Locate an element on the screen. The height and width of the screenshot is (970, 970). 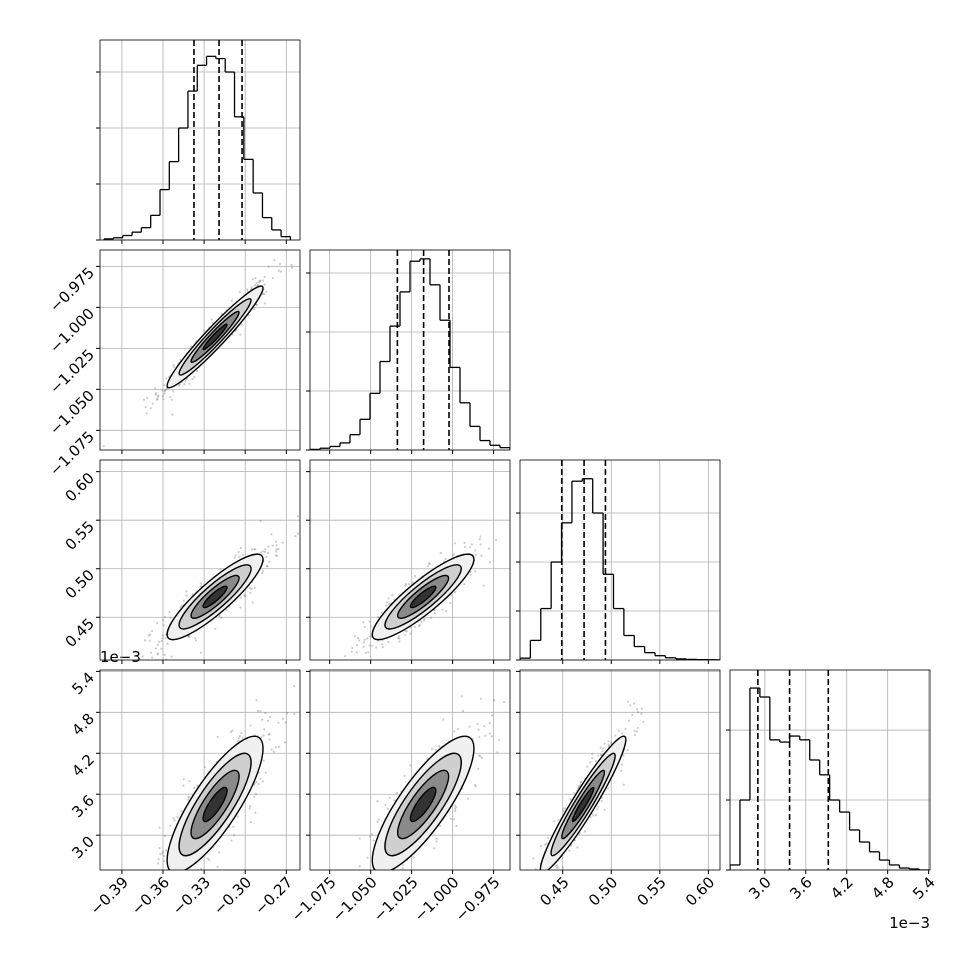
histogram is located at coordinates (620, 569).